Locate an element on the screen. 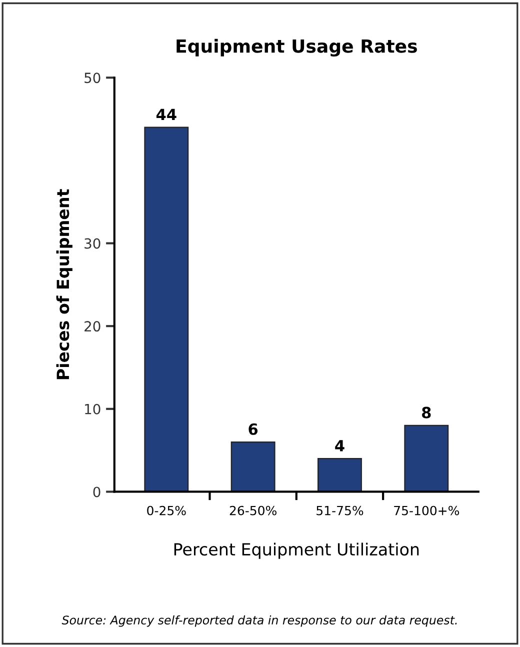  y-tick-label: 20 is located at coordinates (92, 326).